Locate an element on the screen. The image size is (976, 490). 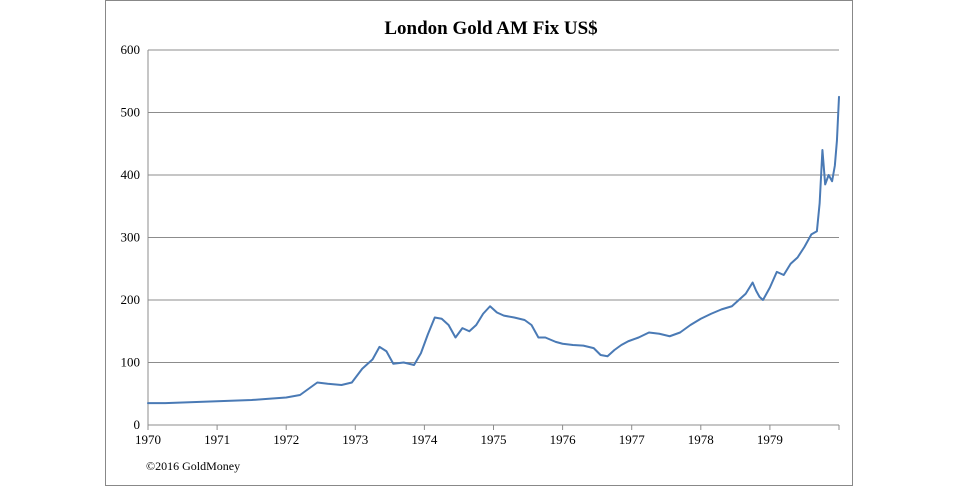
x-tick-label-1972: 1972 is located at coordinates (286, 439).